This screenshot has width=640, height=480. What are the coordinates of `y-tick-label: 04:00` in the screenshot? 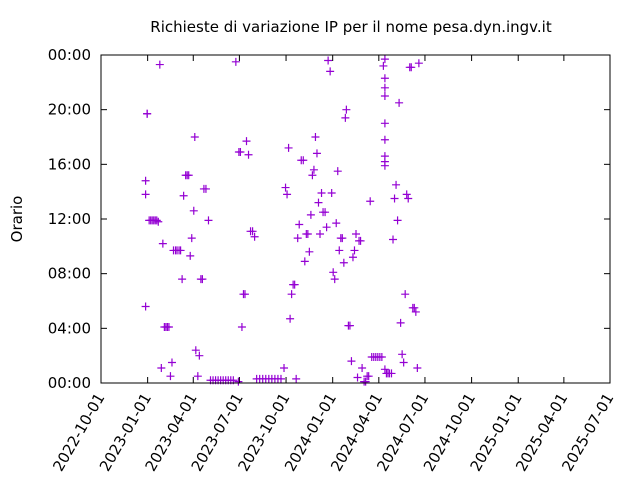 It's located at (69, 328).